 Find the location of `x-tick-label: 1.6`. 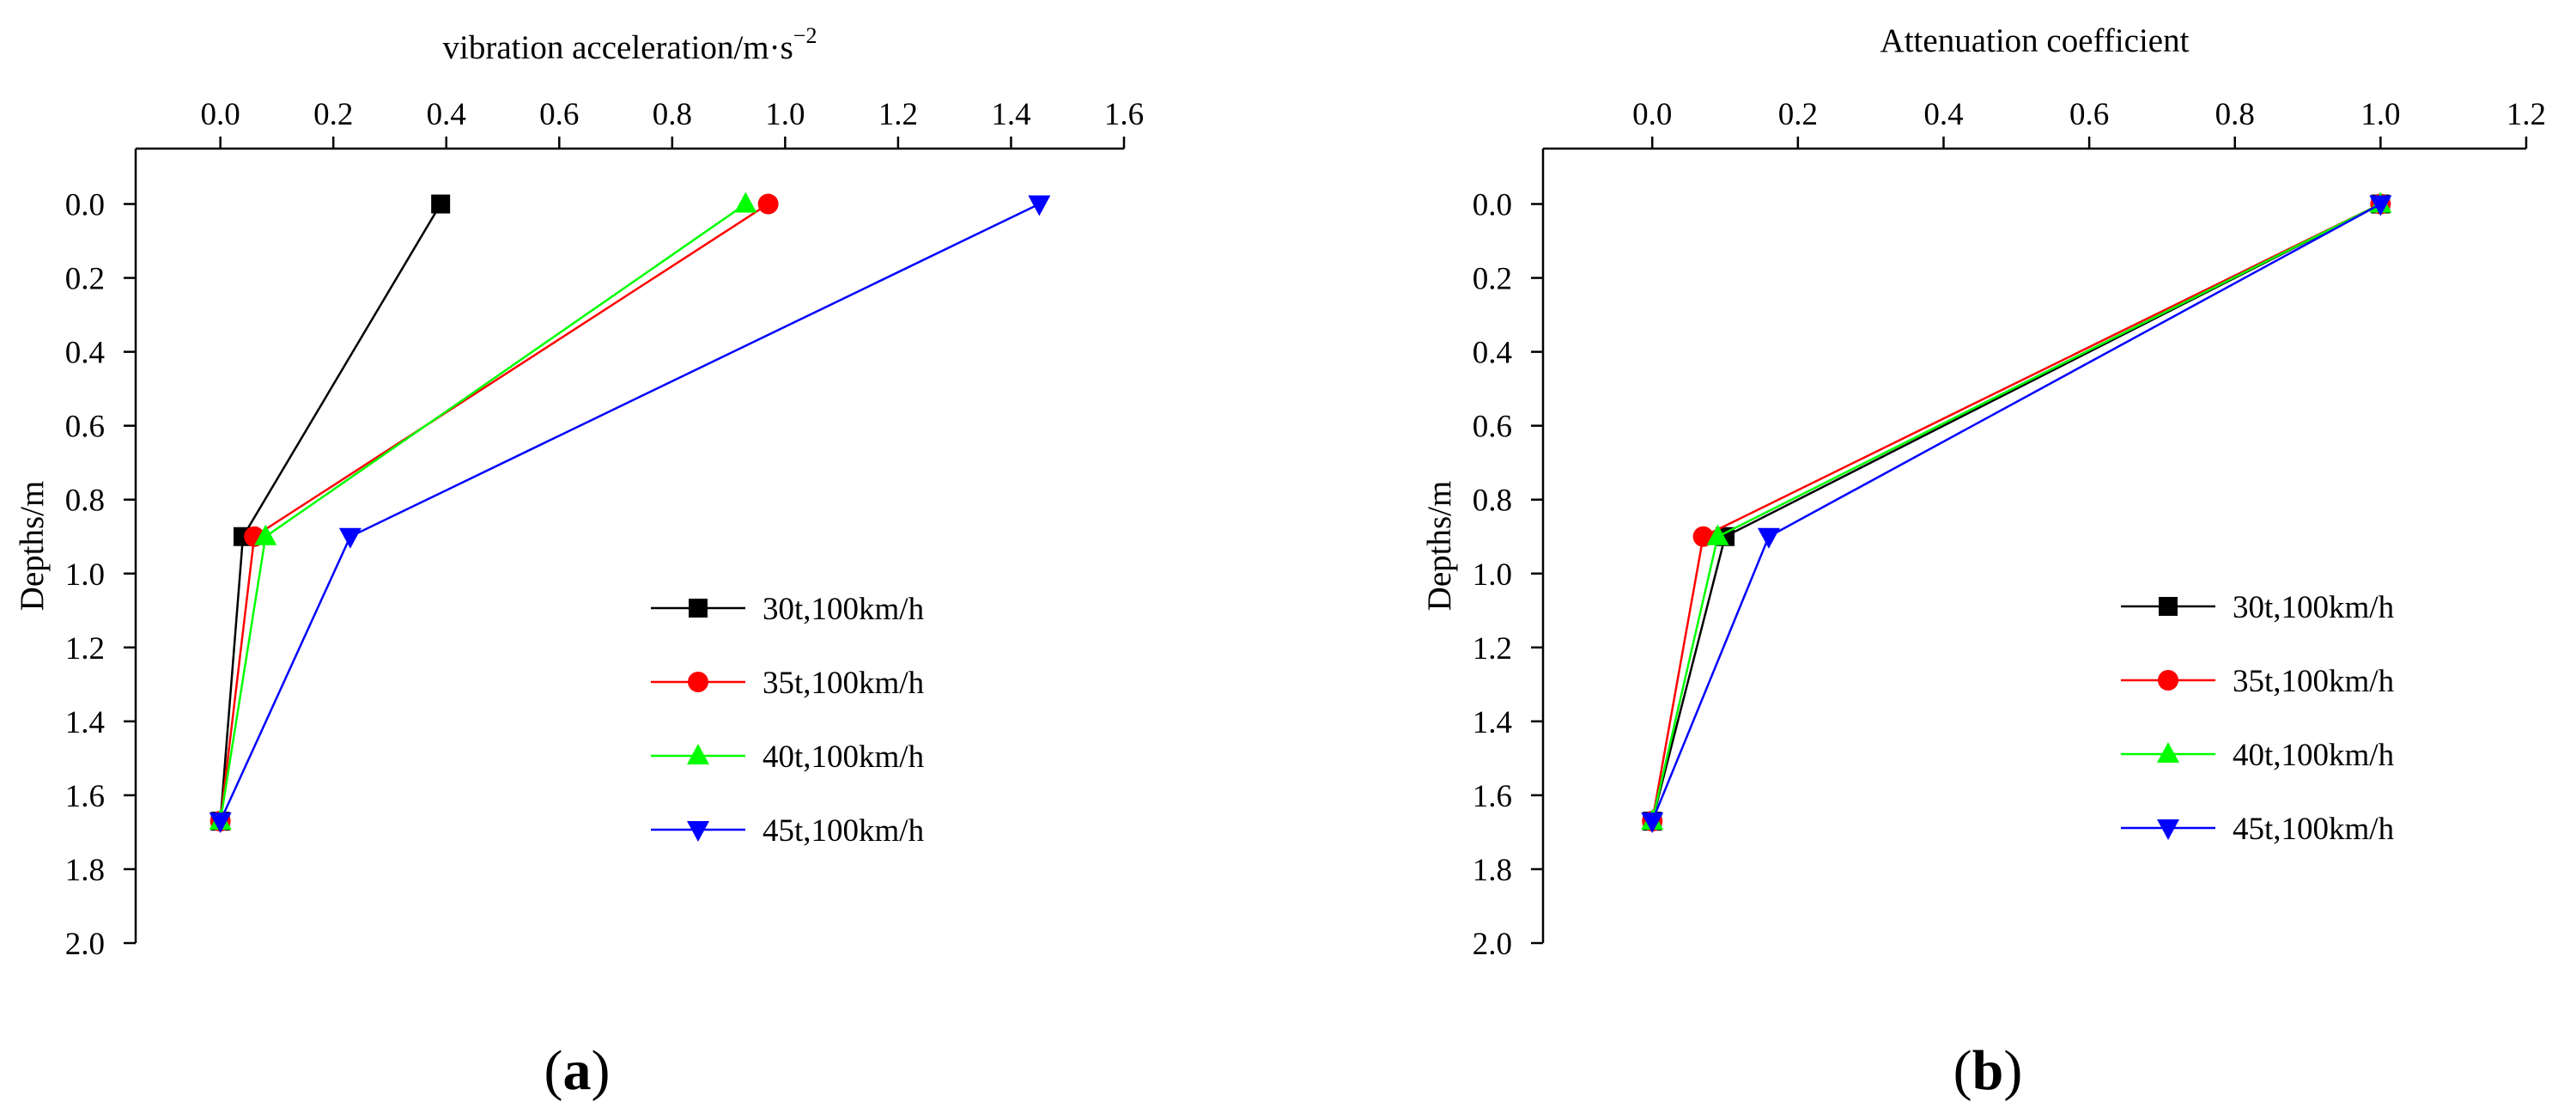

x-tick-label: 1.6 is located at coordinates (1124, 114).